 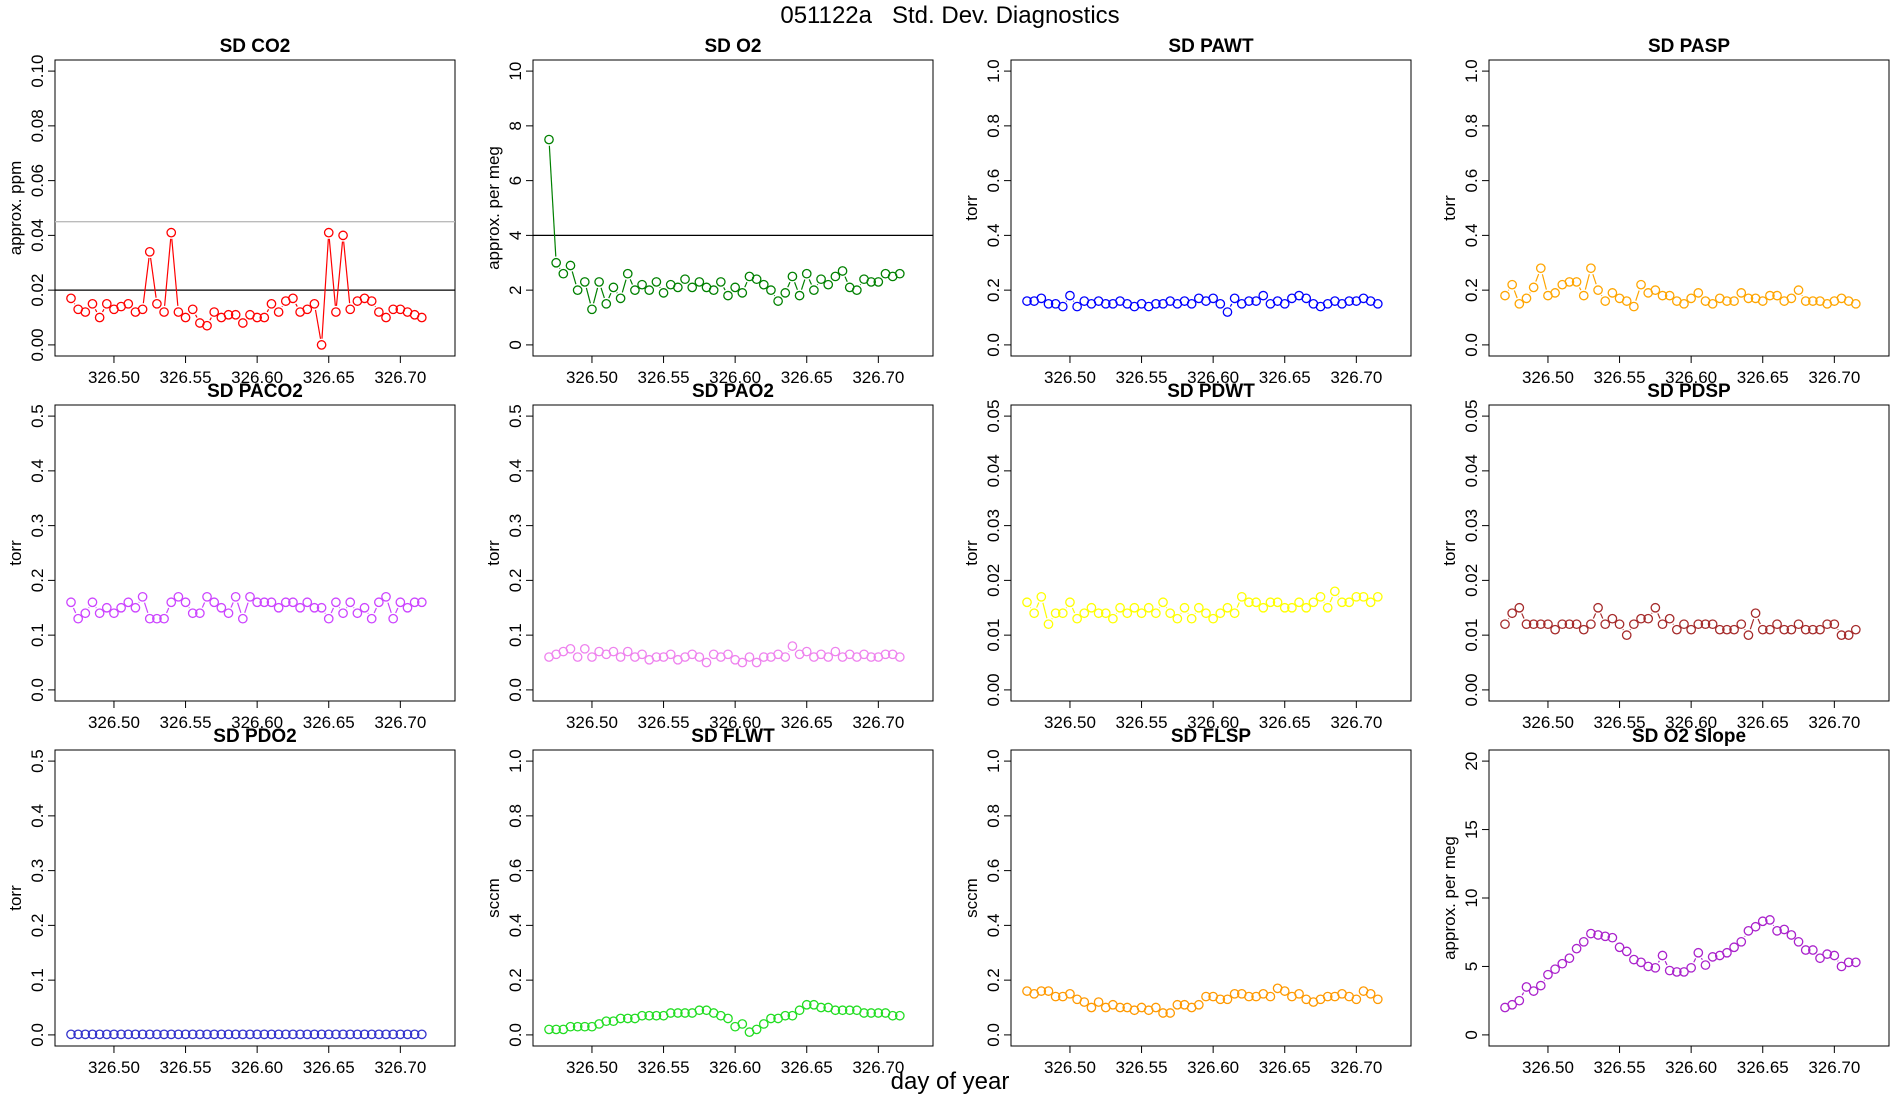 I want to click on y-tick-label: 0.5, so click(x=37, y=761).